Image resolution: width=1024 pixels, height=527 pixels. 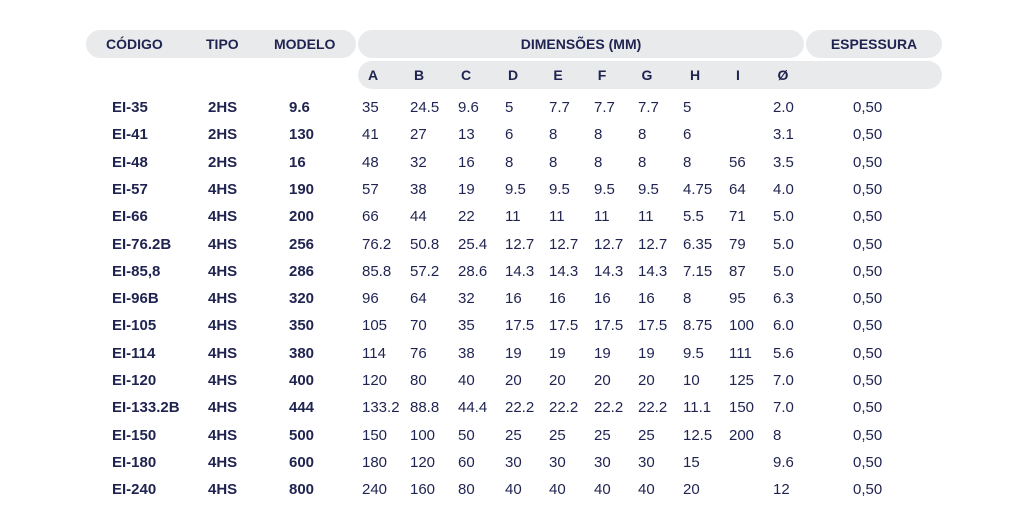 What do you see at coordinates (468, 107) in the screenshot?
I see `dimension-cell: 9.6` at bounding box center [468, 107].